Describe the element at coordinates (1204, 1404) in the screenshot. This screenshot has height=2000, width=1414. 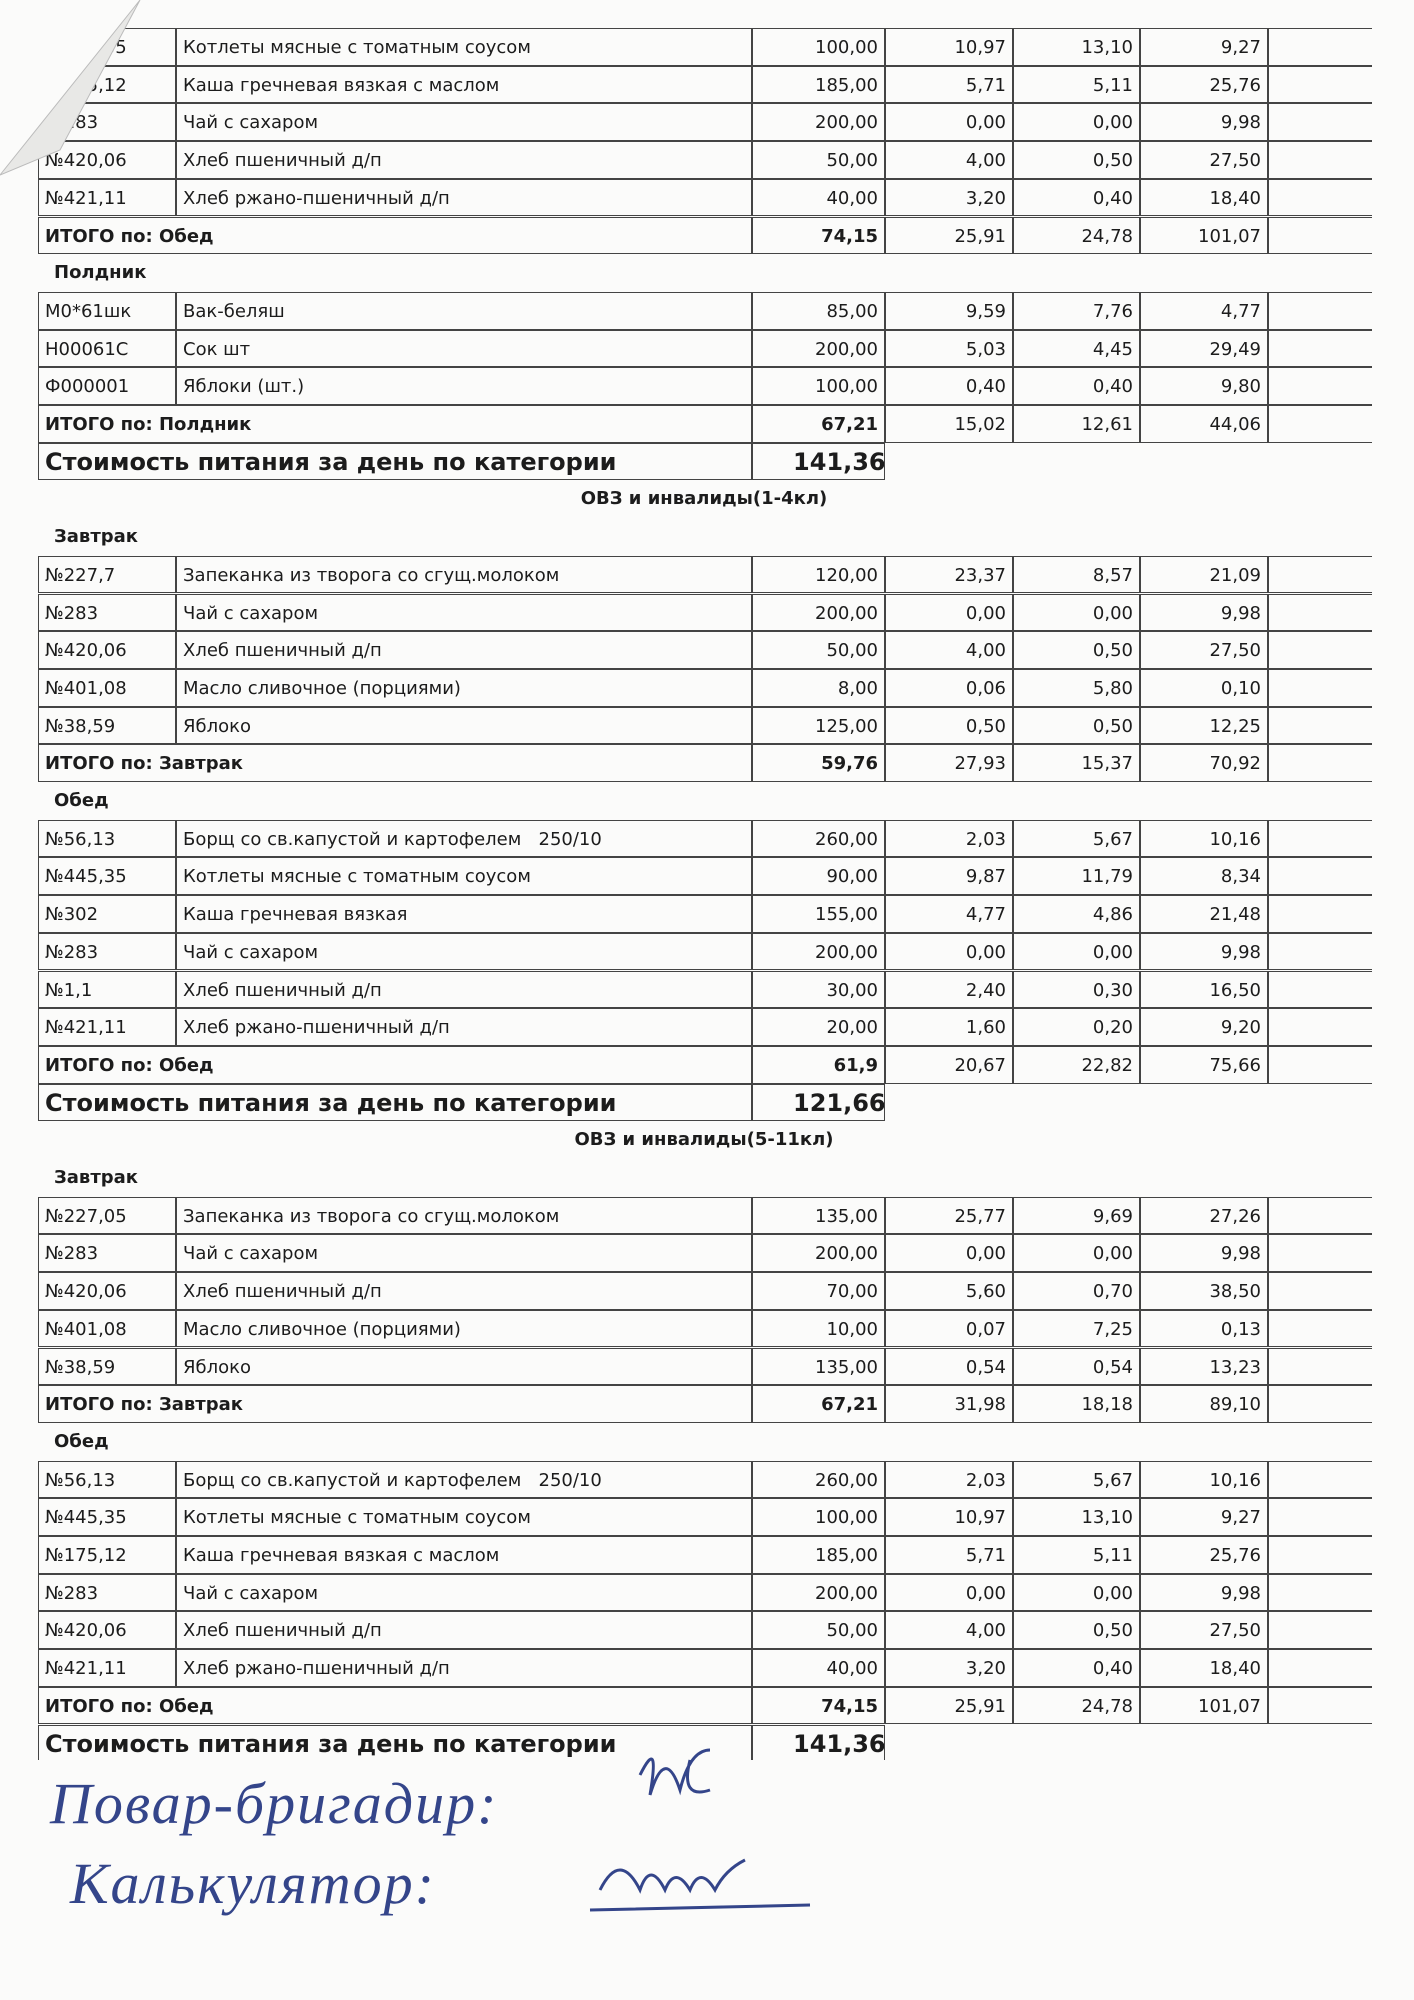
I see `total-number: 89,10` at that location.